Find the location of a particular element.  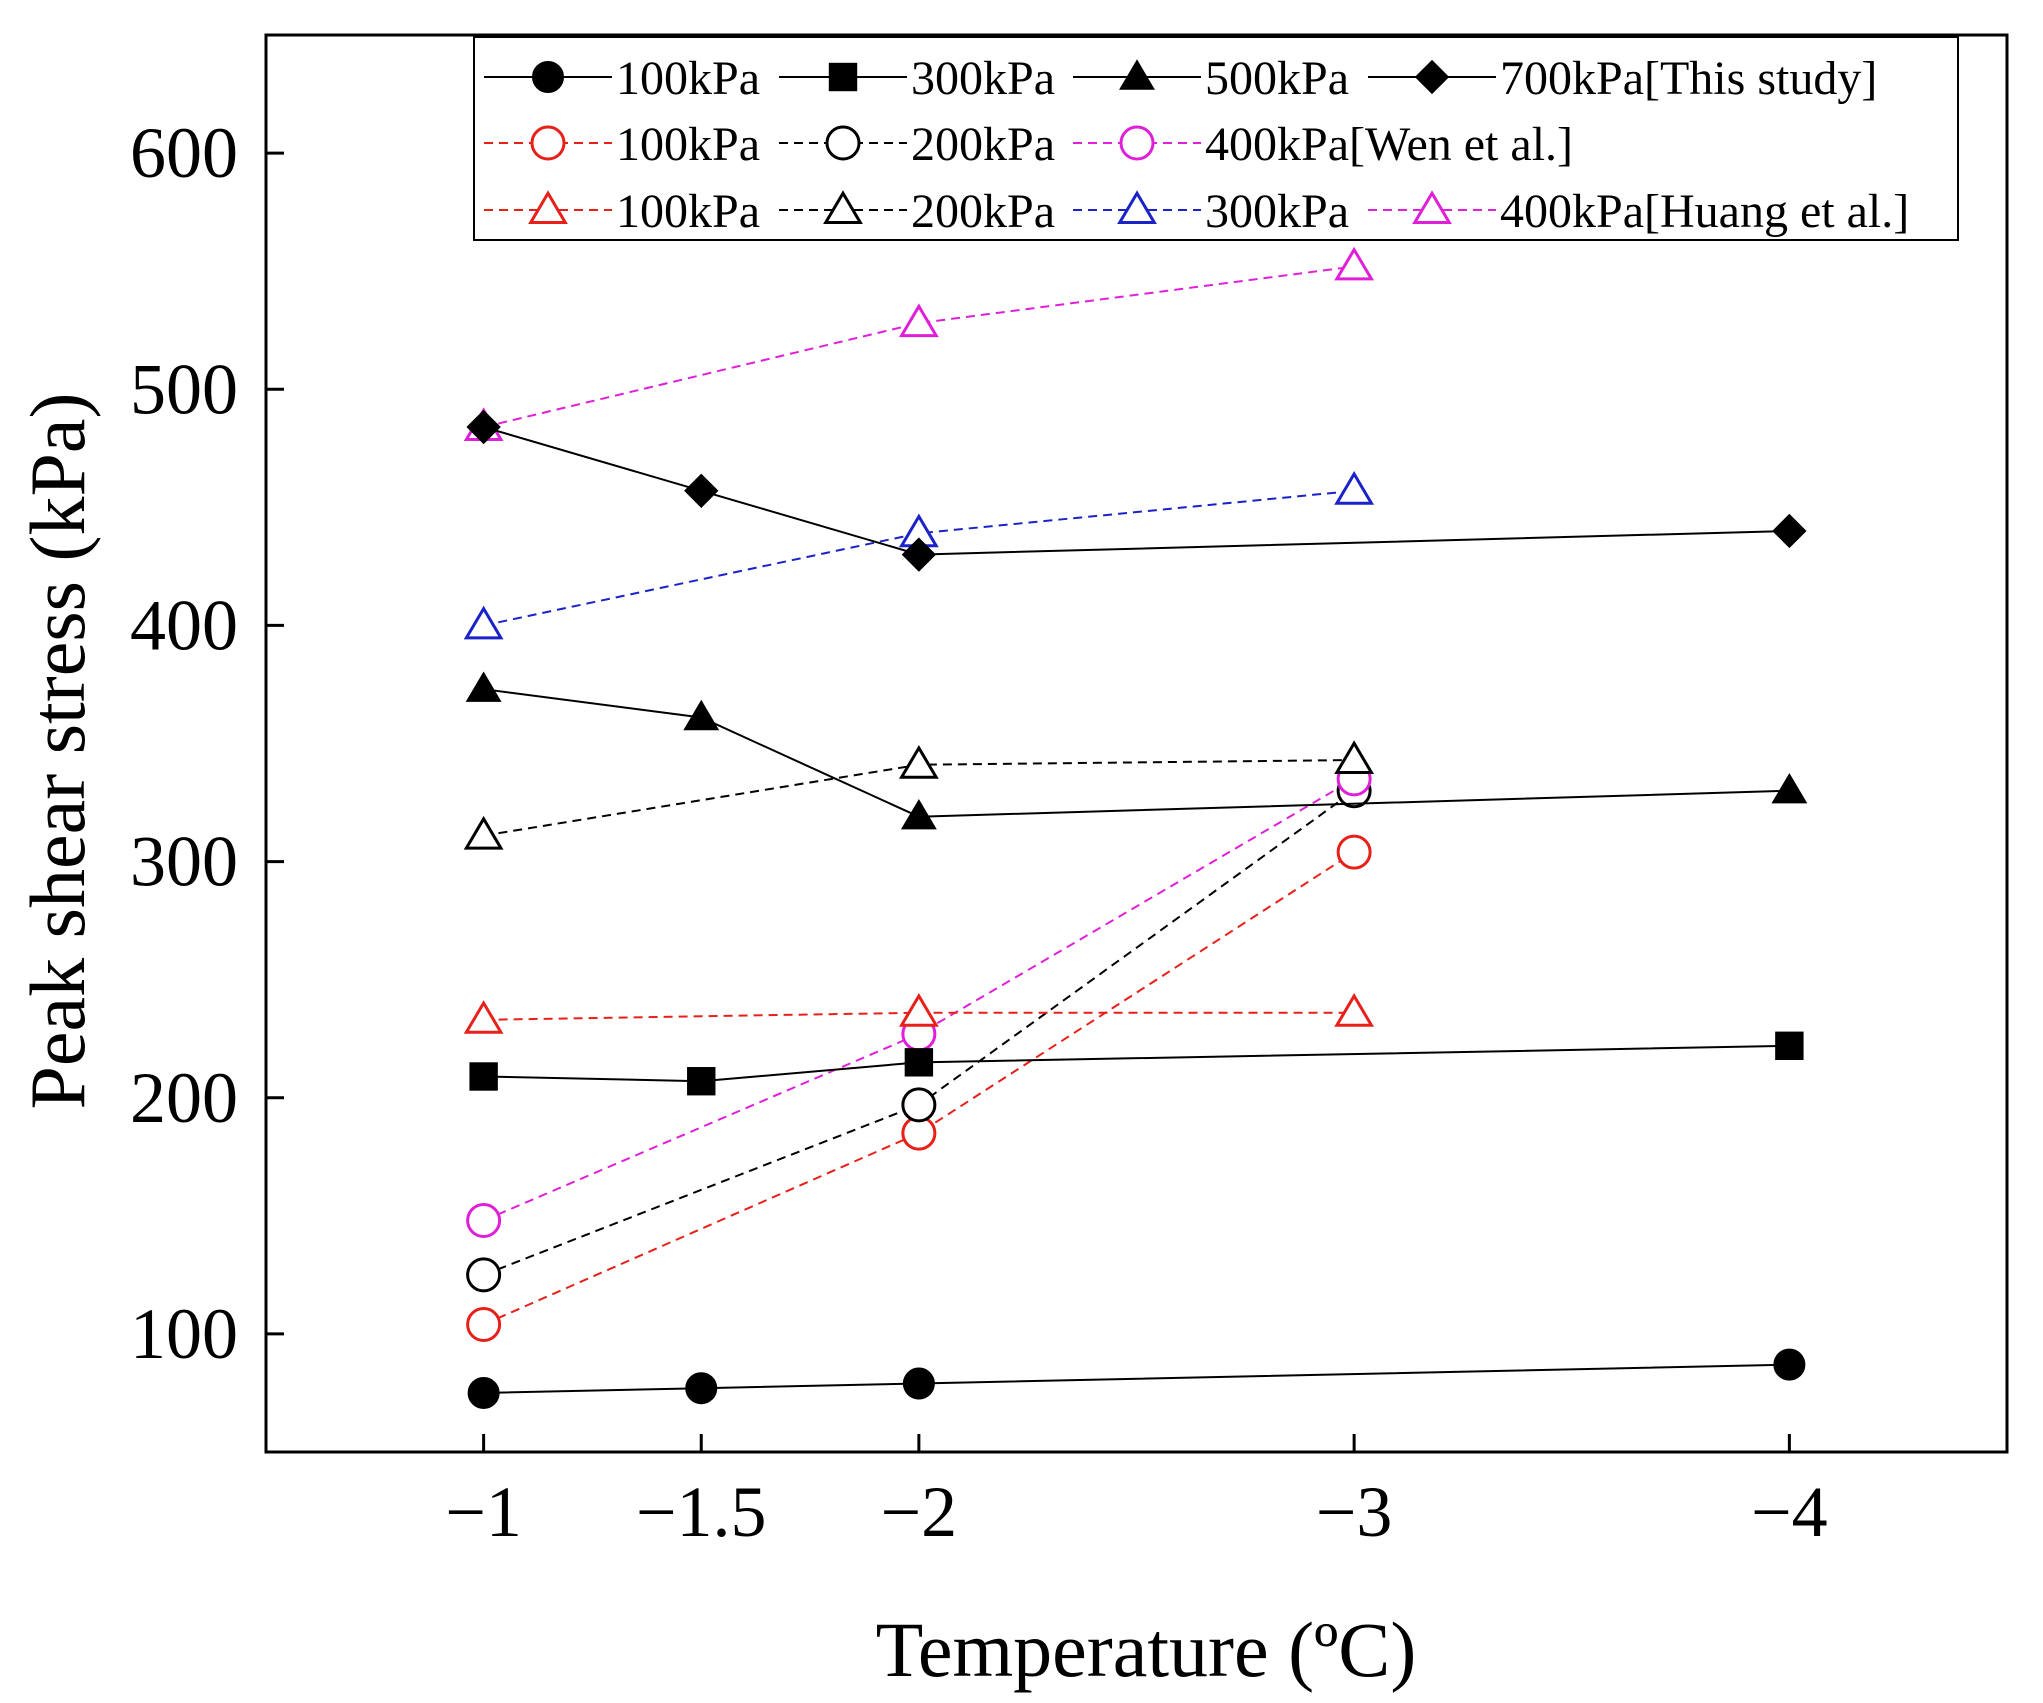

series-this-study700kpa is located at coordinates (1136, 490).